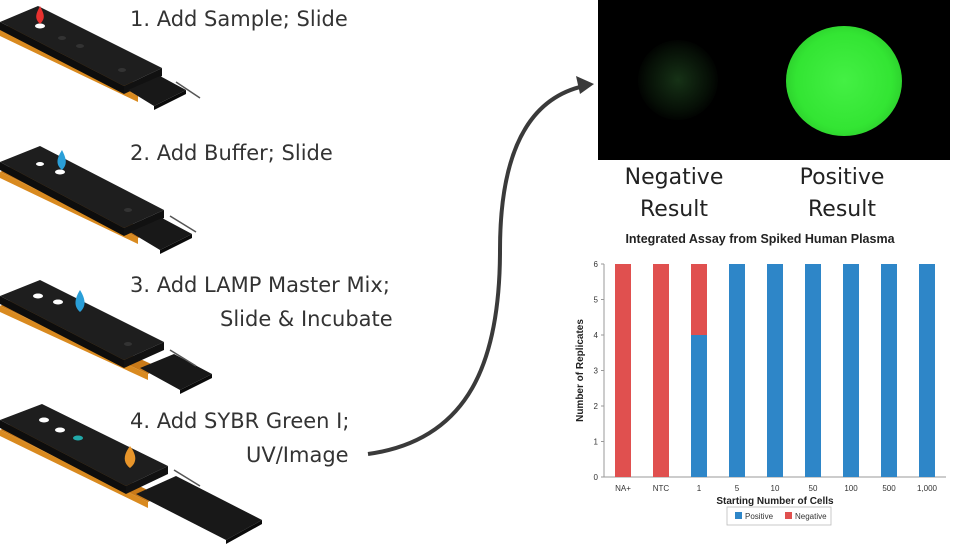  What do you see at coordinates (306, 319) in the screenshot?
I see `step-3-label-line2: Slide & Incubate` at bounding box center [306, 319].